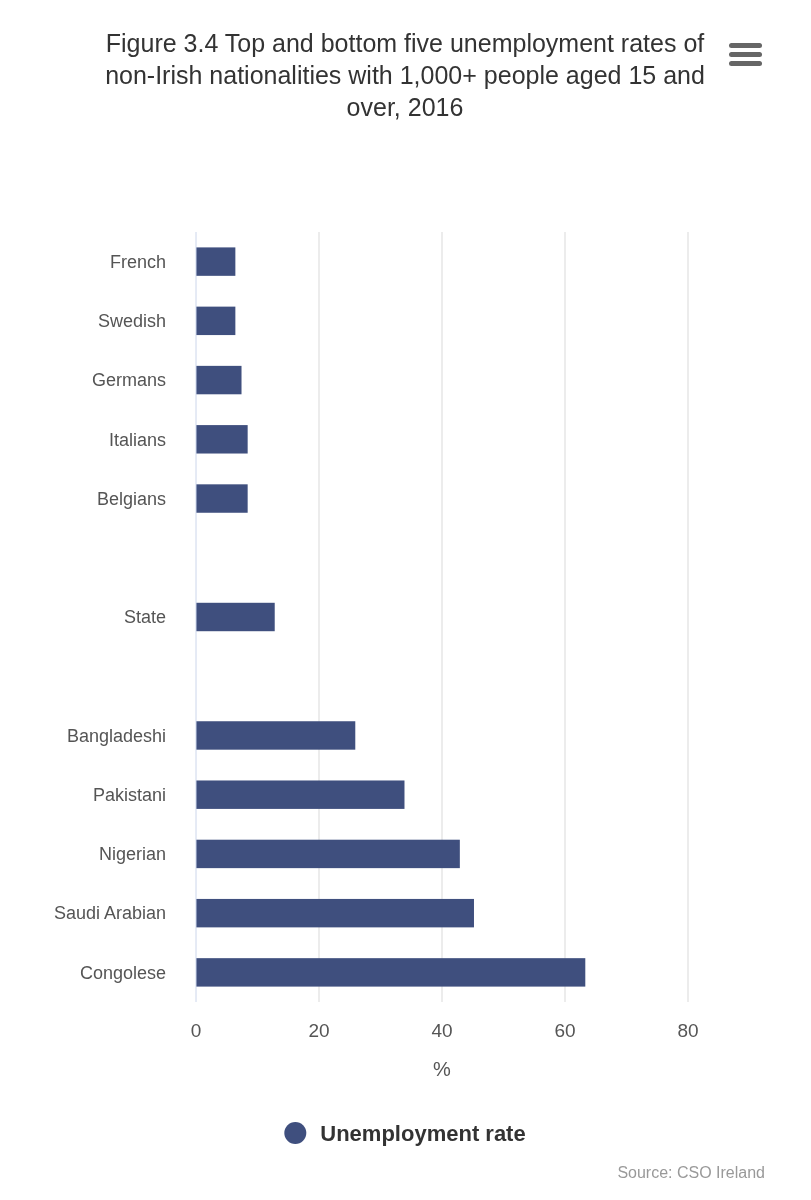  I want to click on x-axis-title: %, so click(442, 1069).